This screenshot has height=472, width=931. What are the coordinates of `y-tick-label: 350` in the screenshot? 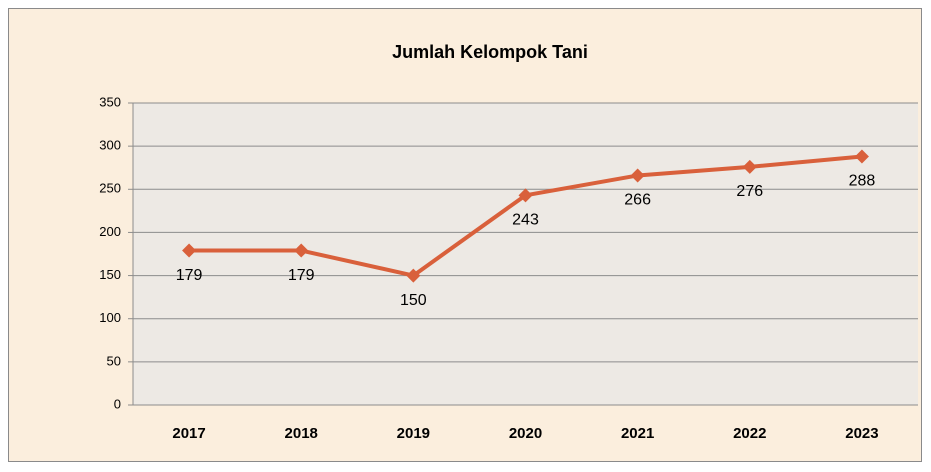 It's located at (110, 101).